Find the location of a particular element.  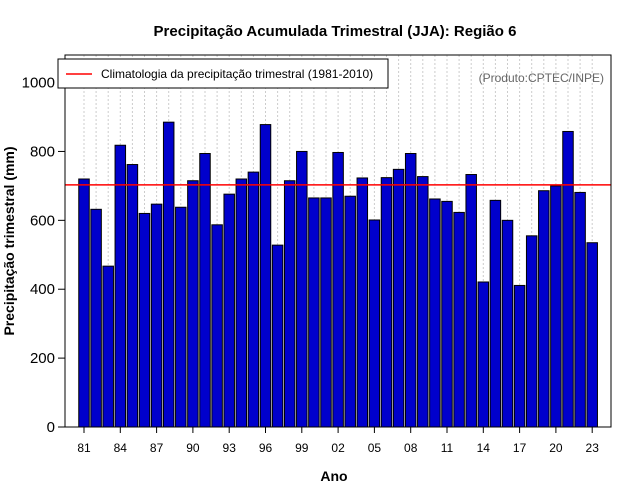

bar-2018 is located at coordinates (531, 331).